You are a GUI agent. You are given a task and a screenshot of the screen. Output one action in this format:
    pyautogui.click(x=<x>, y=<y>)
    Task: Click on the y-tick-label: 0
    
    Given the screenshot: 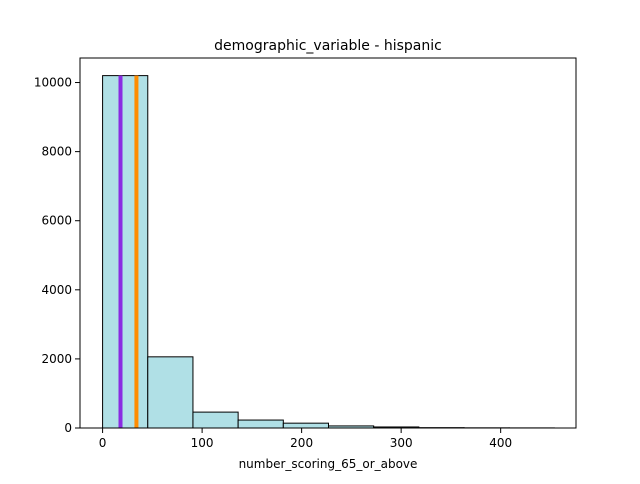 What is the action you would take?
    pyautogui.click(x=68, y=428)
    